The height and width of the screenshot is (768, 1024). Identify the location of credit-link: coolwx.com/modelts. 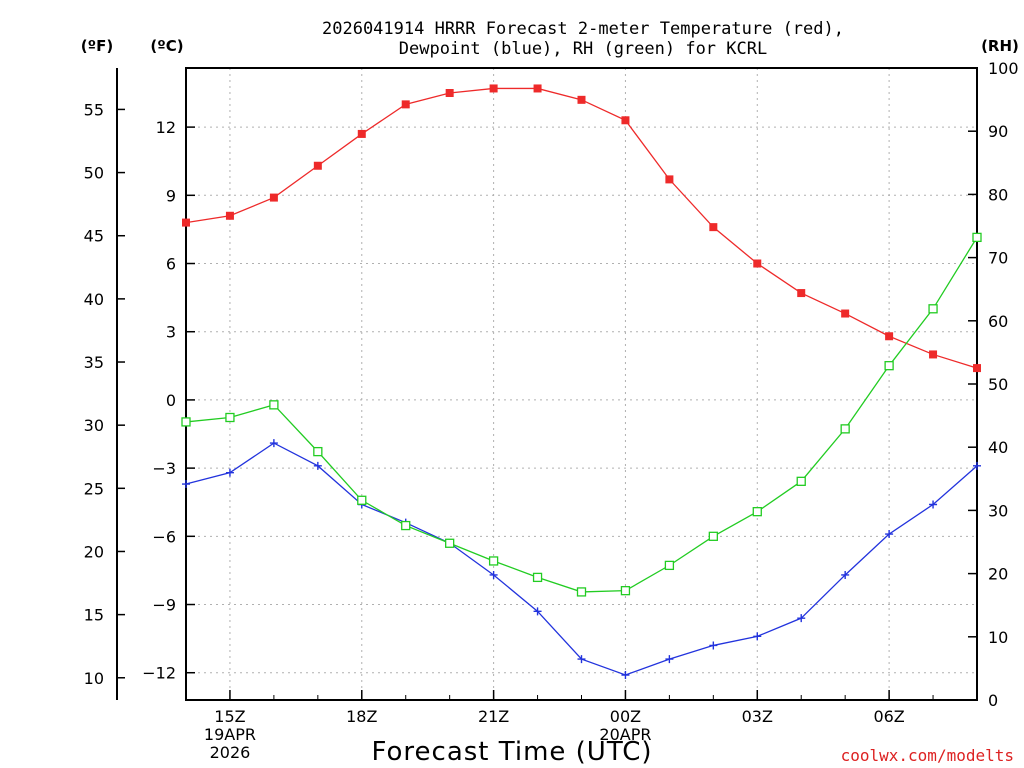
(927, 755).